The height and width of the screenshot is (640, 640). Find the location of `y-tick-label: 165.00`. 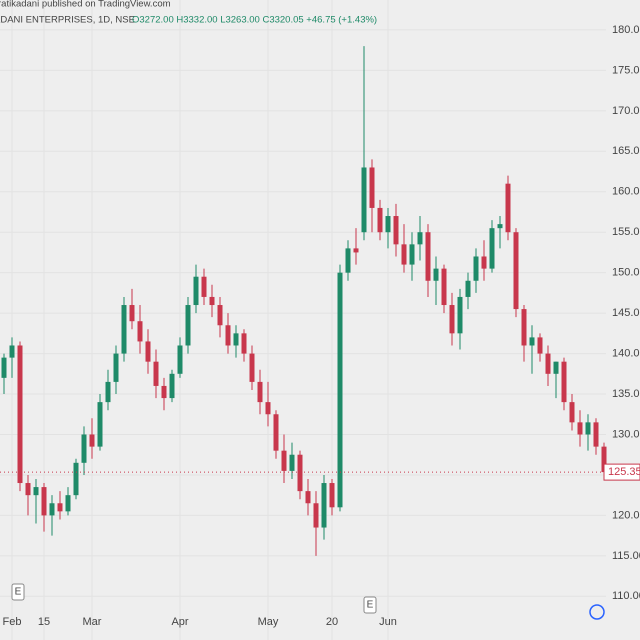

y-tick-label: 165.00 is located at coordinates (626, 151).